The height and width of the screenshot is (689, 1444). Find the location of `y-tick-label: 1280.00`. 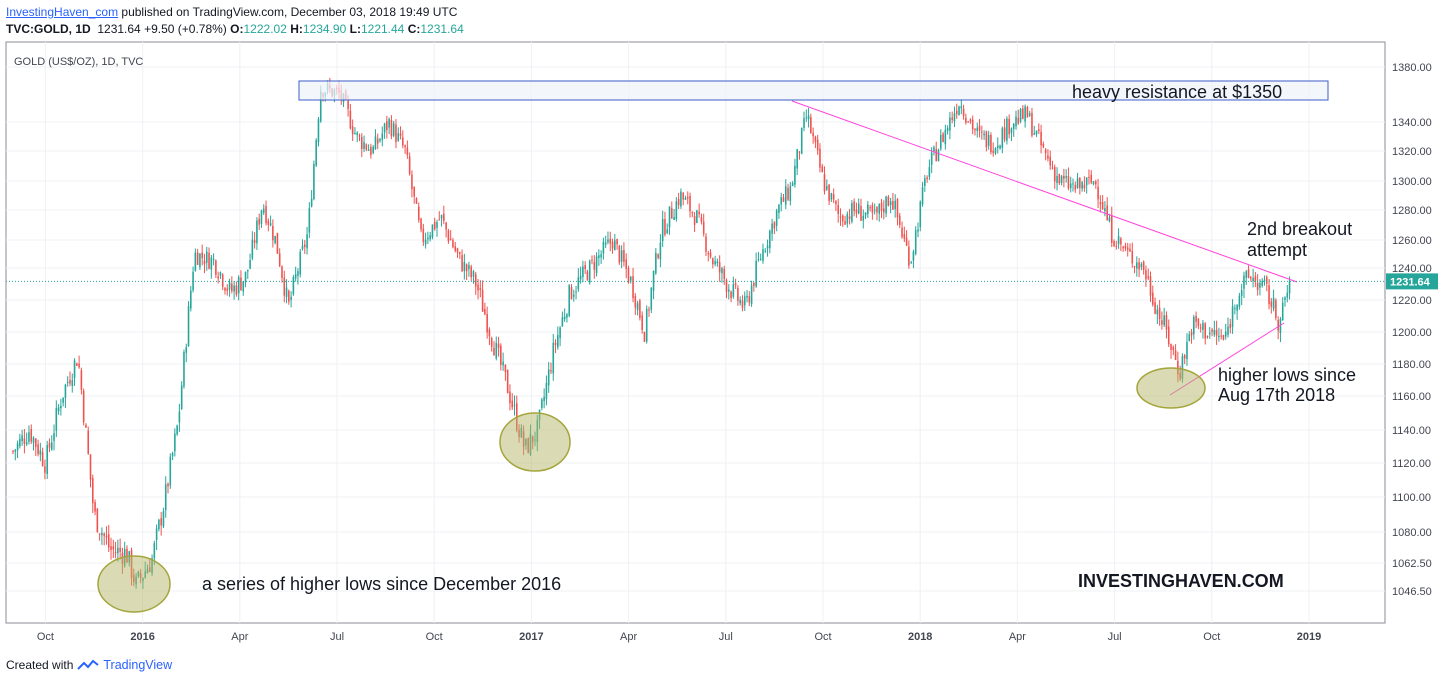

y-tick-label: 1280.00 is located at coordinates (1412, 211).